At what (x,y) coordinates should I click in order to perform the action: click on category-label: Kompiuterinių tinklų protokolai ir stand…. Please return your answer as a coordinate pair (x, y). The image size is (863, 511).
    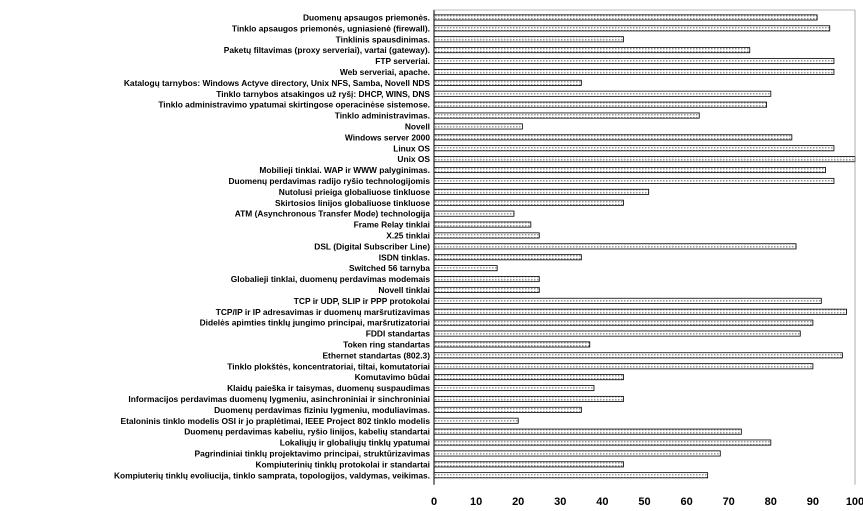
    Looking at the image, I should click on (343, 464).